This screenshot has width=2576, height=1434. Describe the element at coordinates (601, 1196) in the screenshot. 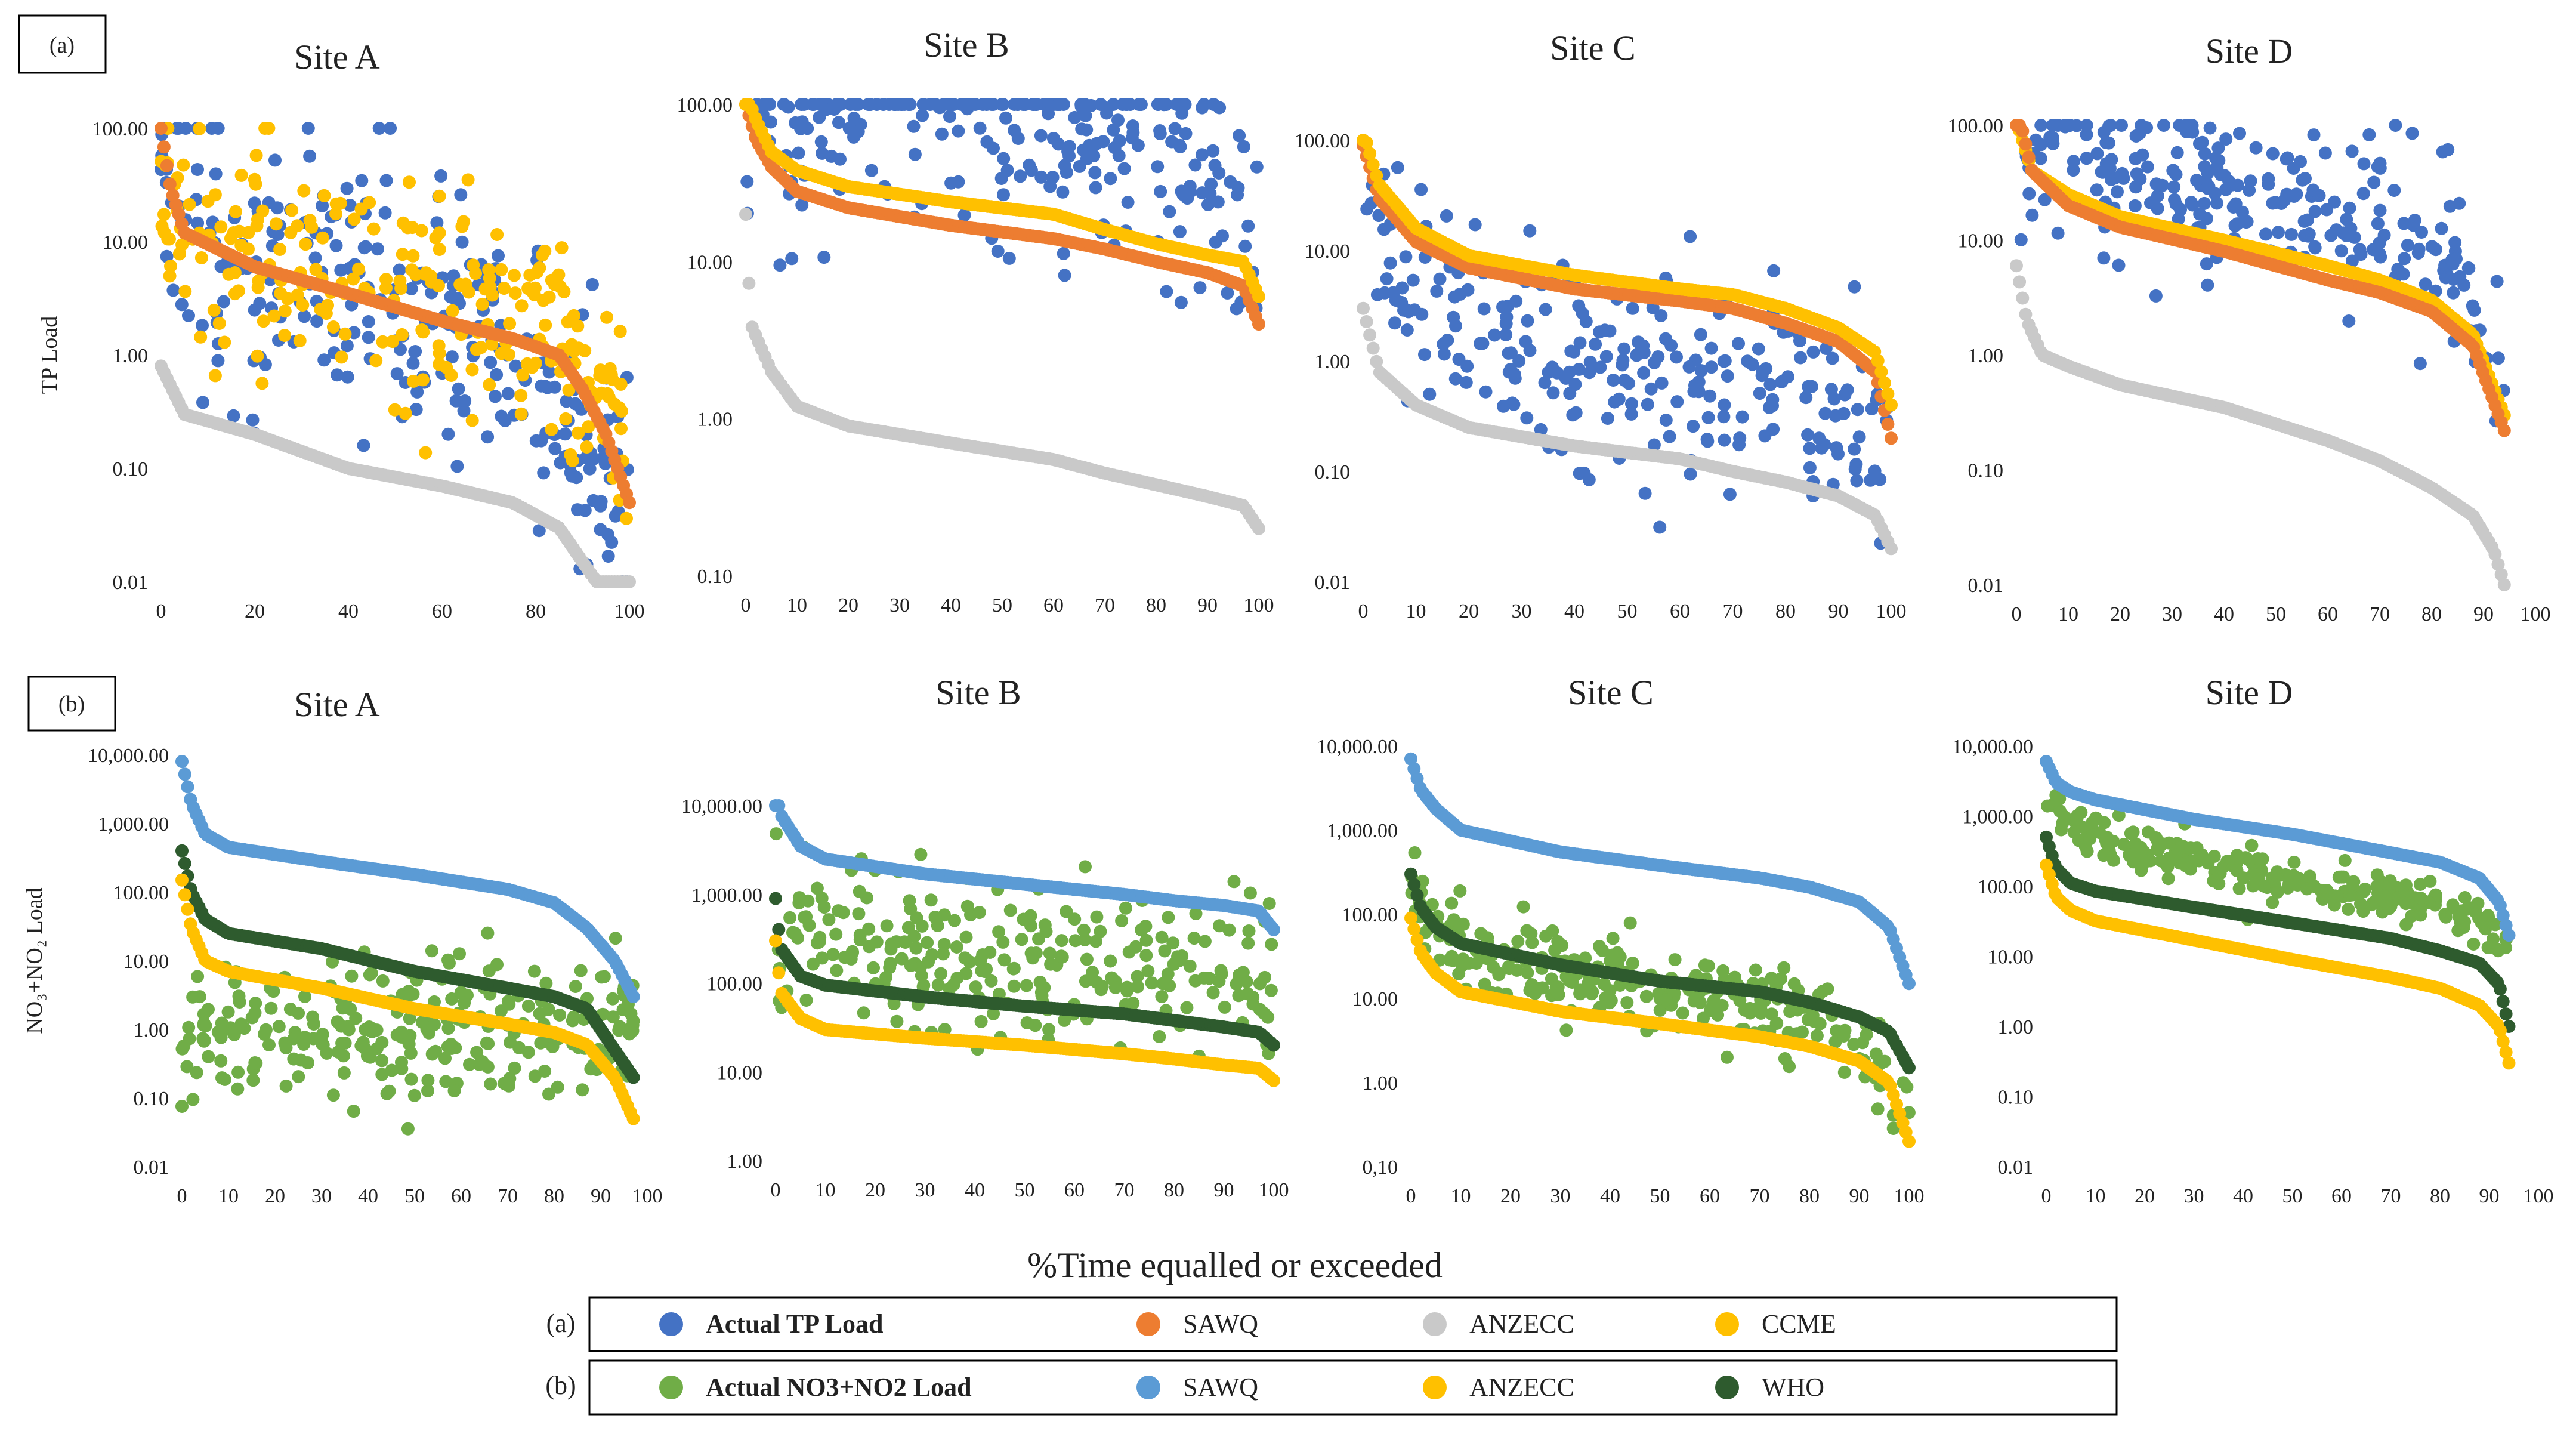

I see `x-tick-label: 90` at that location.